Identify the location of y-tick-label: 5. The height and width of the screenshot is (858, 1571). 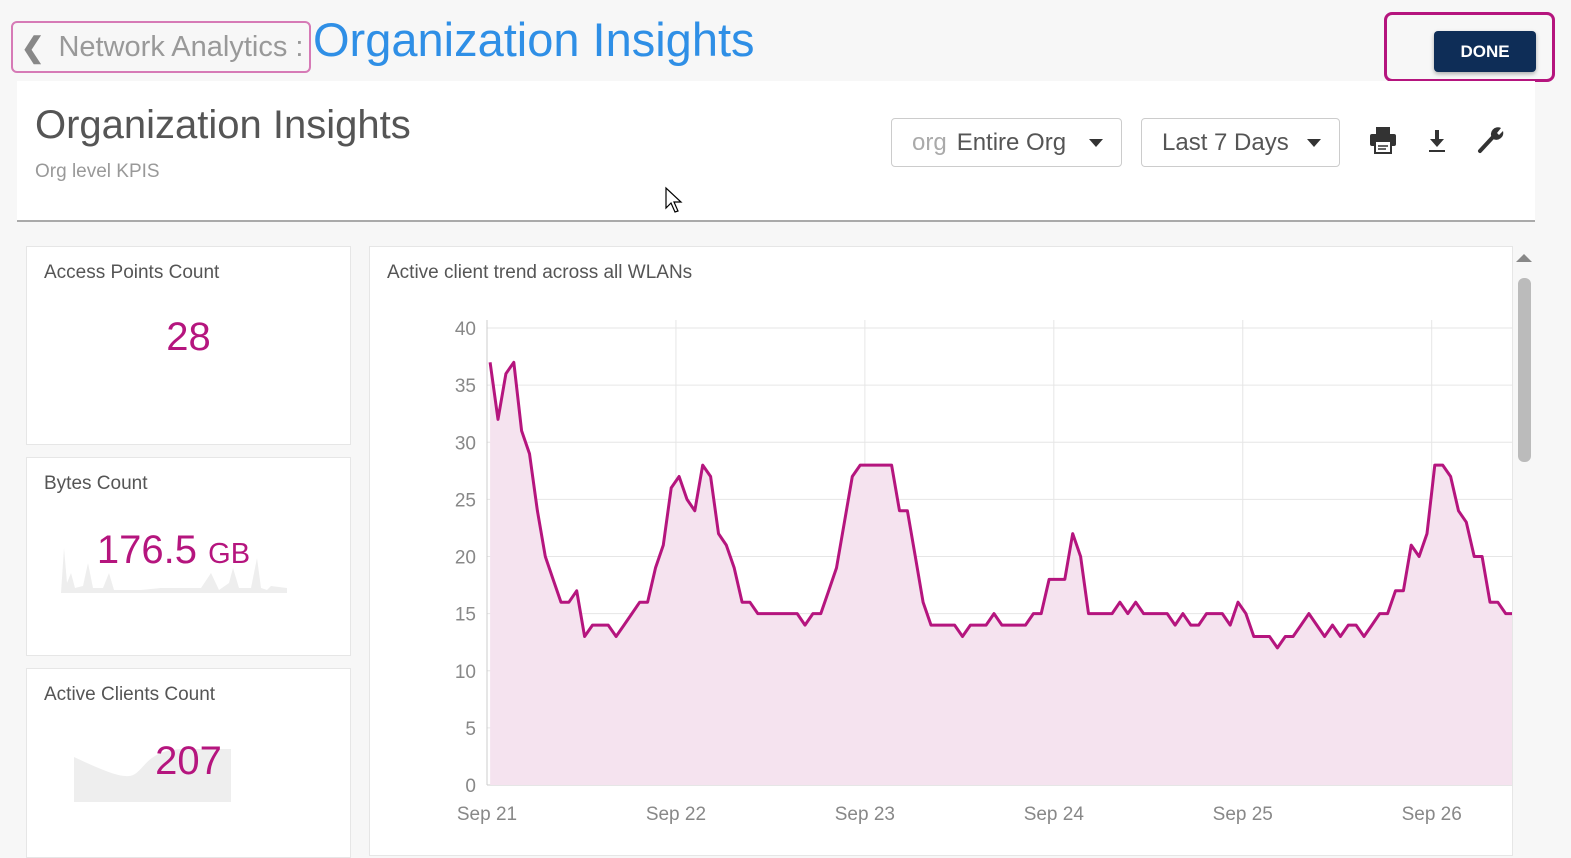
(470, 729).